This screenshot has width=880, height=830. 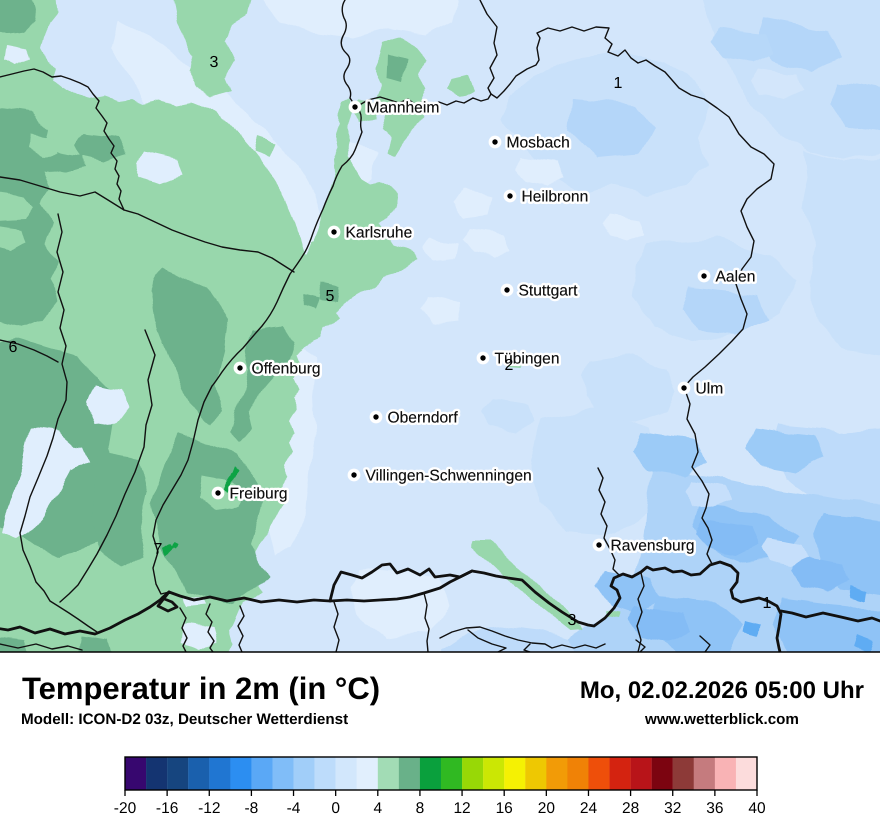 What do you see at coordinates (722, 690) in the screenshot?
I see `svg-text: Mo, 02.02.2026 05:00 Uhr` at bounding box center [722, 690].